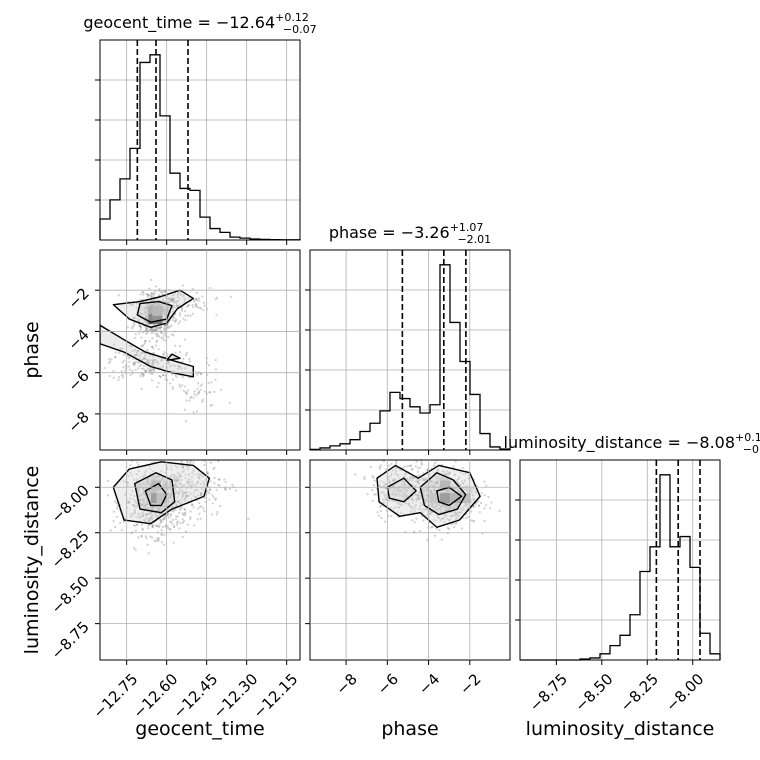 This screenshot has height=760, width=760. What do you see at coordinates (157, 310) in the screenshot?
I see `joint-geocent_time-phase-density-cell` at bounding box center [157, 310].